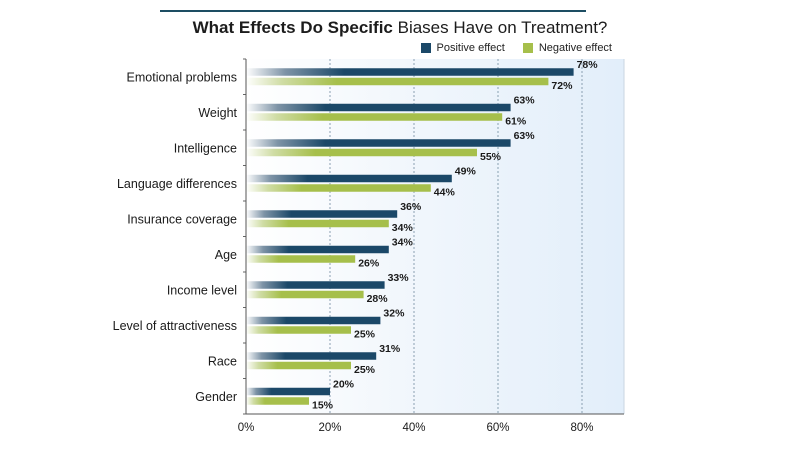 The height and width of the screenshot is (451, 800). What do you see at coordinates (562, 86) in the screenshot?
I see `value-label-negative-0: 72%` at bounding box center [562, 86].